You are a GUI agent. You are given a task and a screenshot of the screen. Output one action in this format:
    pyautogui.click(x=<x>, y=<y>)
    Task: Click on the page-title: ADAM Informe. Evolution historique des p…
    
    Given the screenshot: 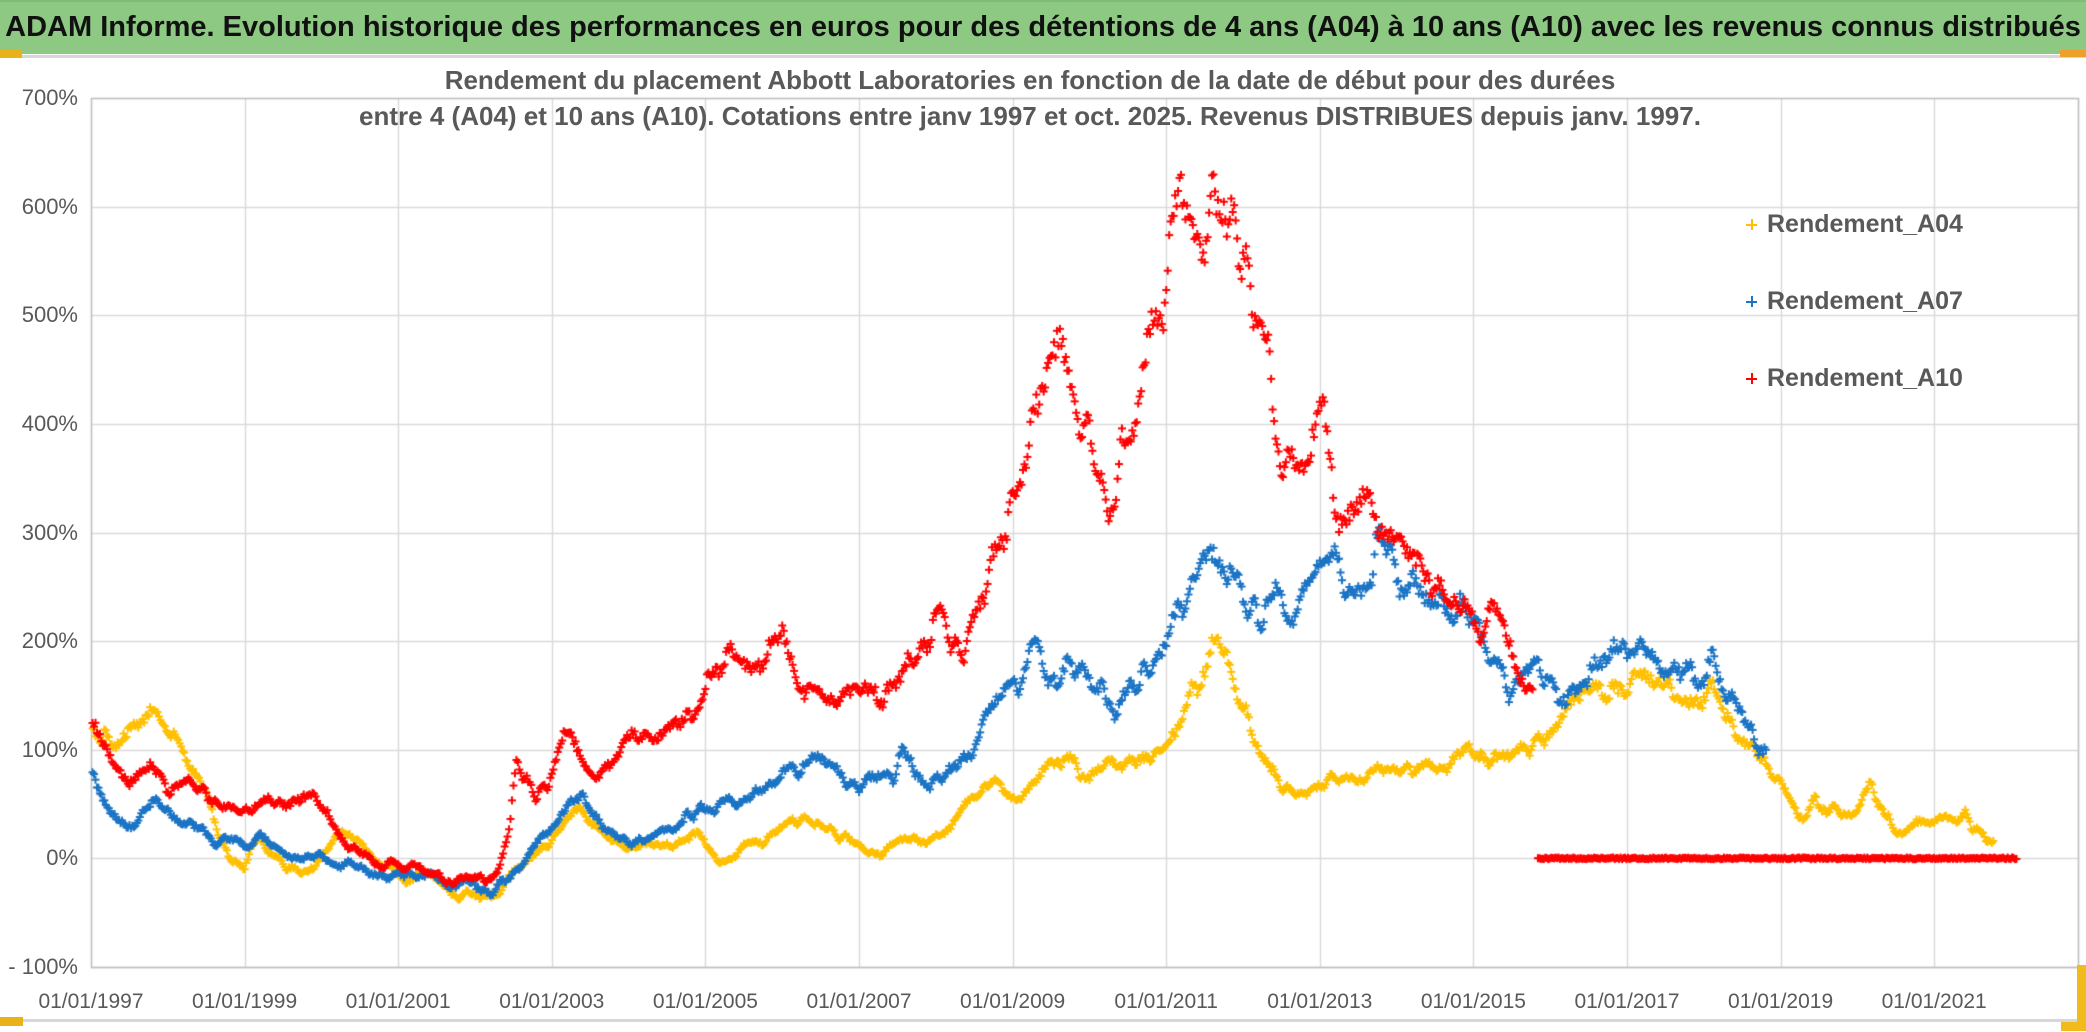 What is the action you would take?
    pyautogui.click(x=1043, y=27)
    